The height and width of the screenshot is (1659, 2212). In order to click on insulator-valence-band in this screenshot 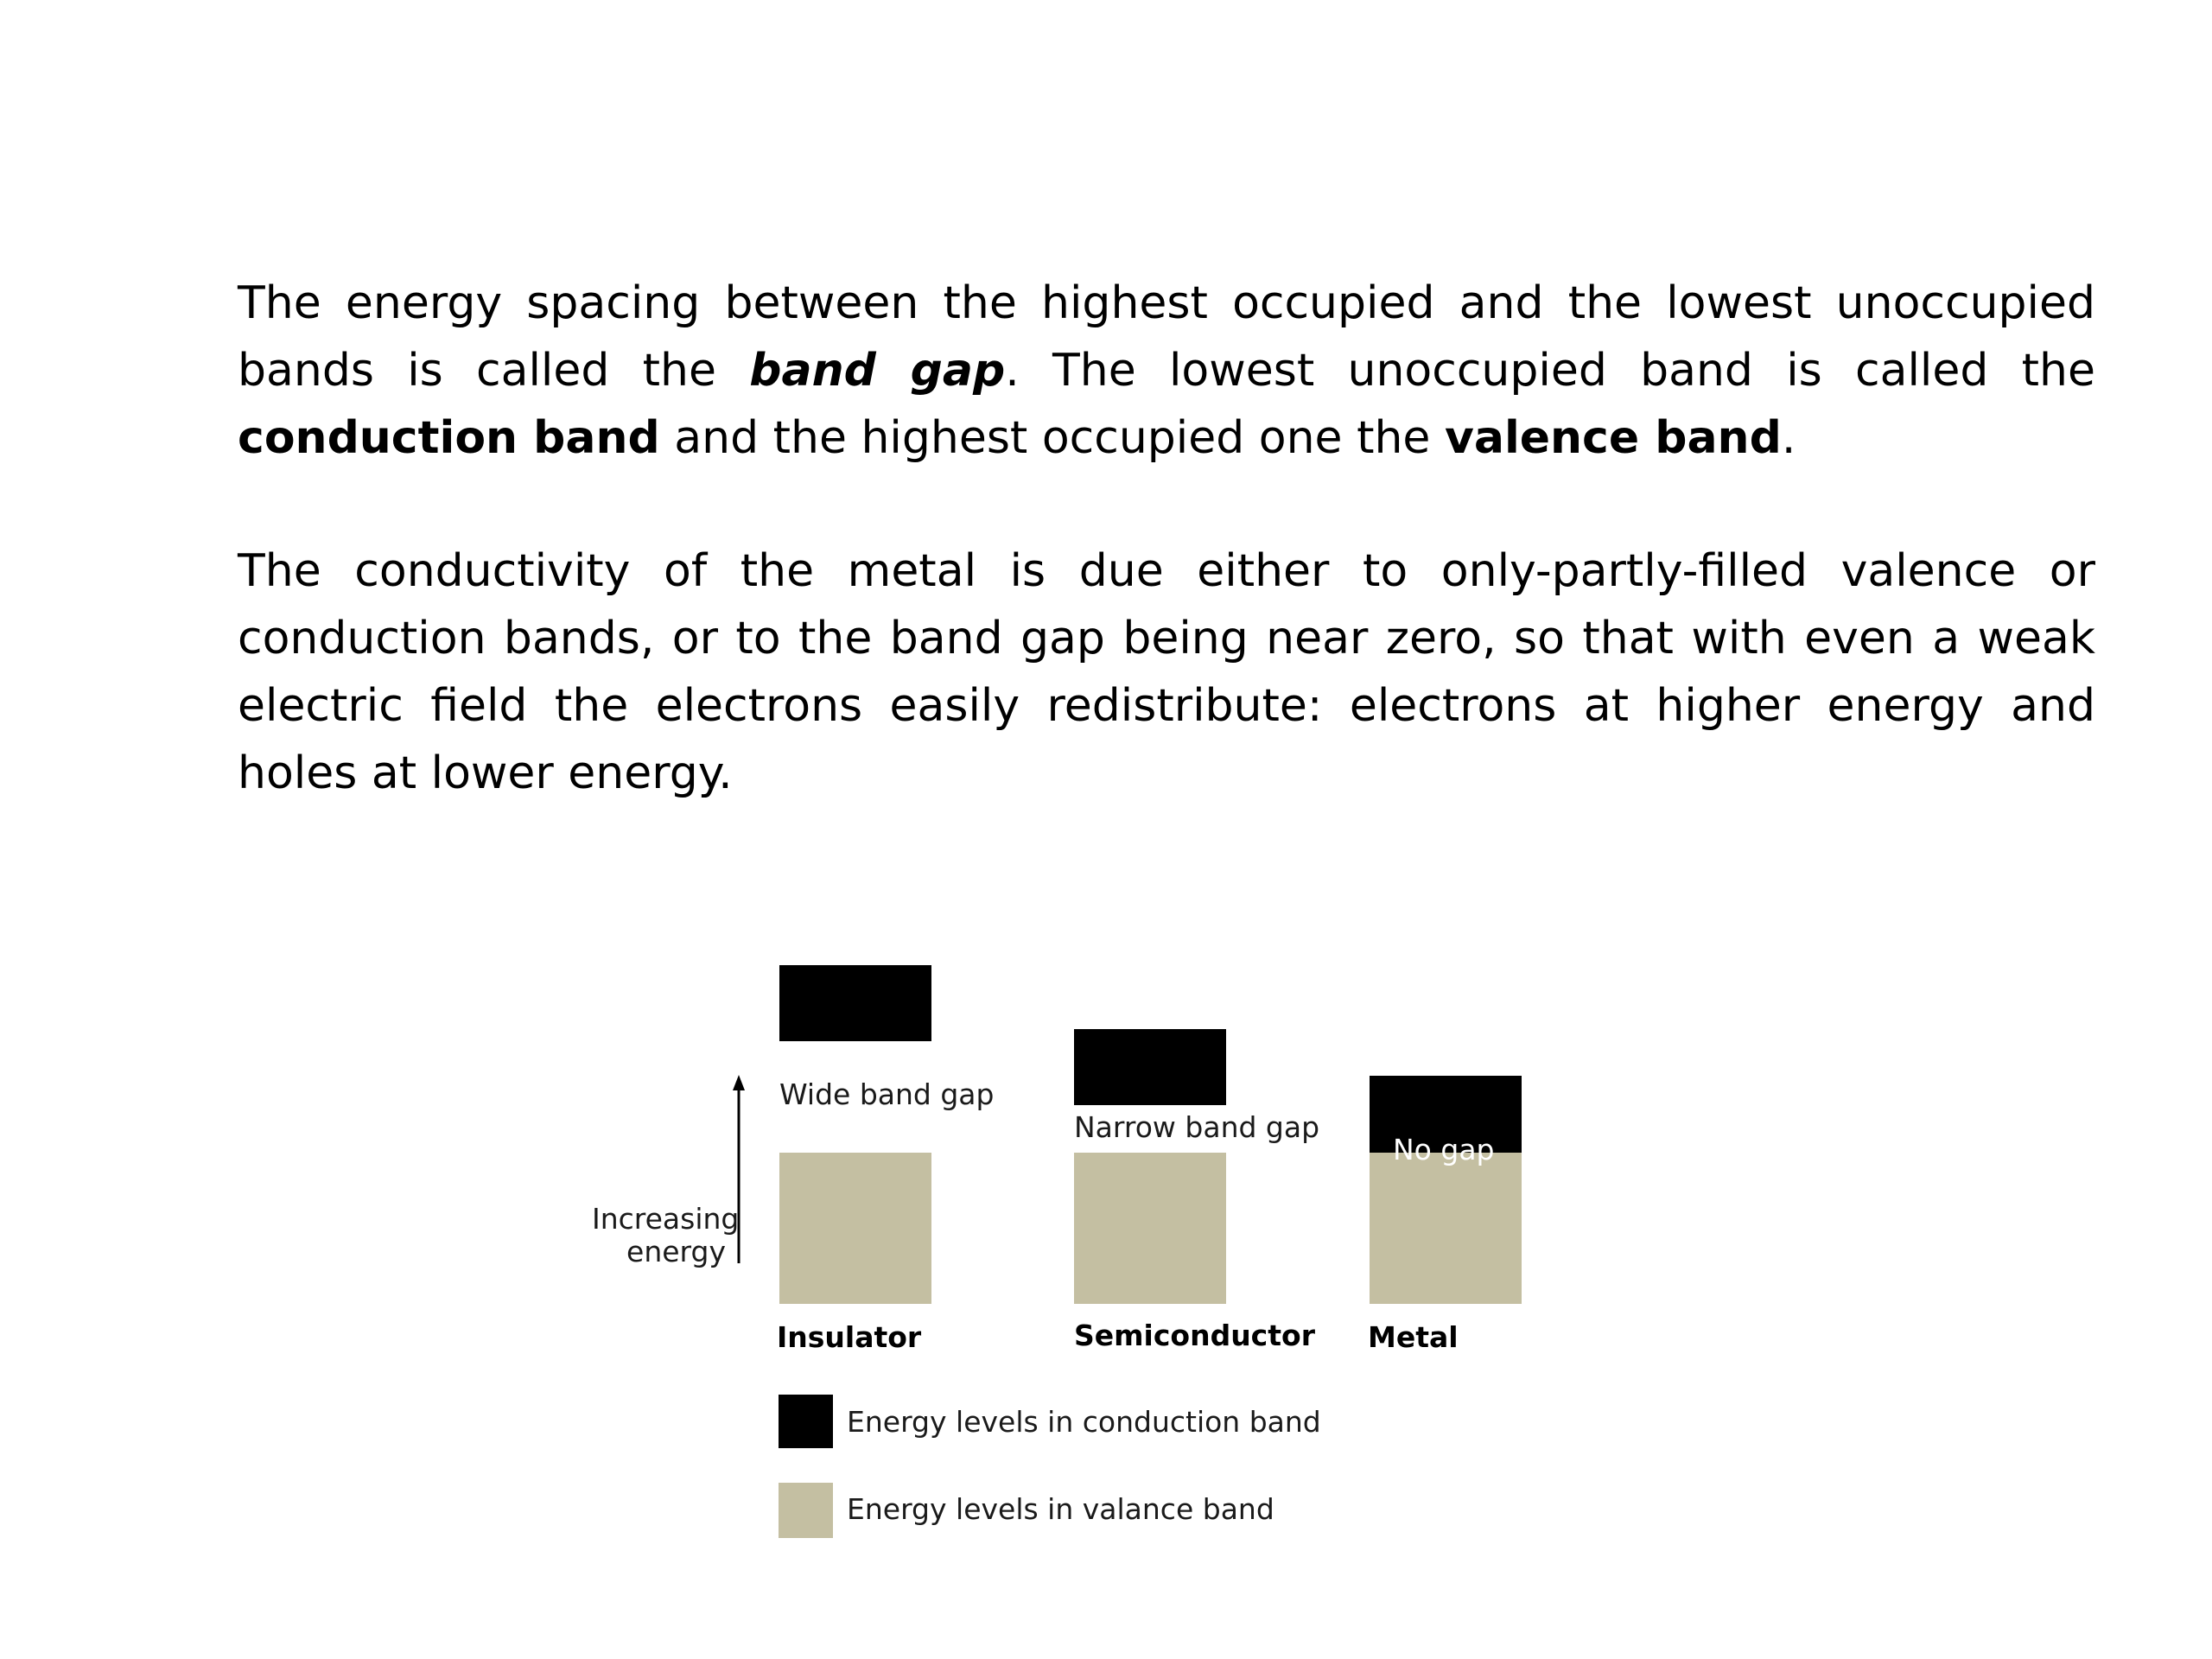, I will do `click(855, 1228)`.